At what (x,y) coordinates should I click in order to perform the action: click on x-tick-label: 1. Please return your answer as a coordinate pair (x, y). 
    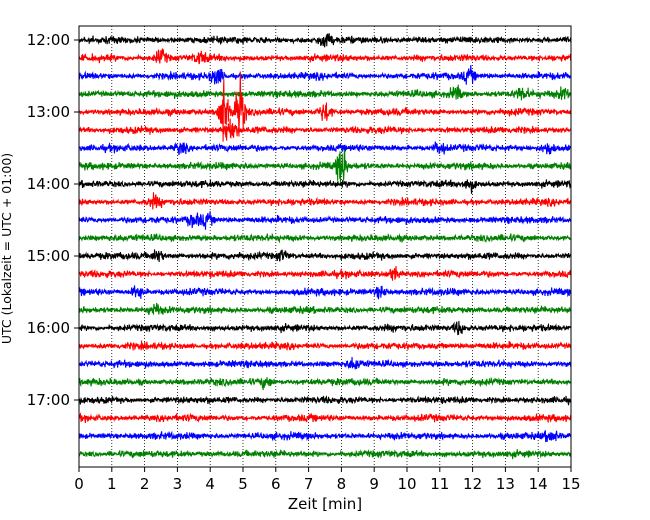
    Looking at the image, I should click on (112, 484).